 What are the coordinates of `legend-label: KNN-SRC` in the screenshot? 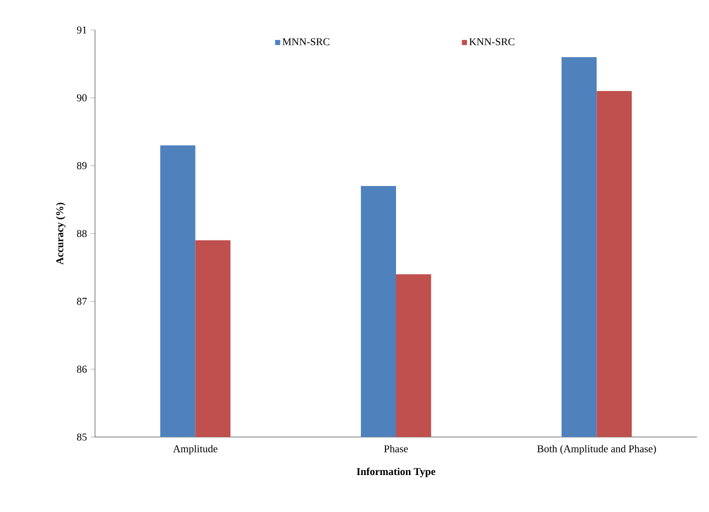 It's located at (491, 42).